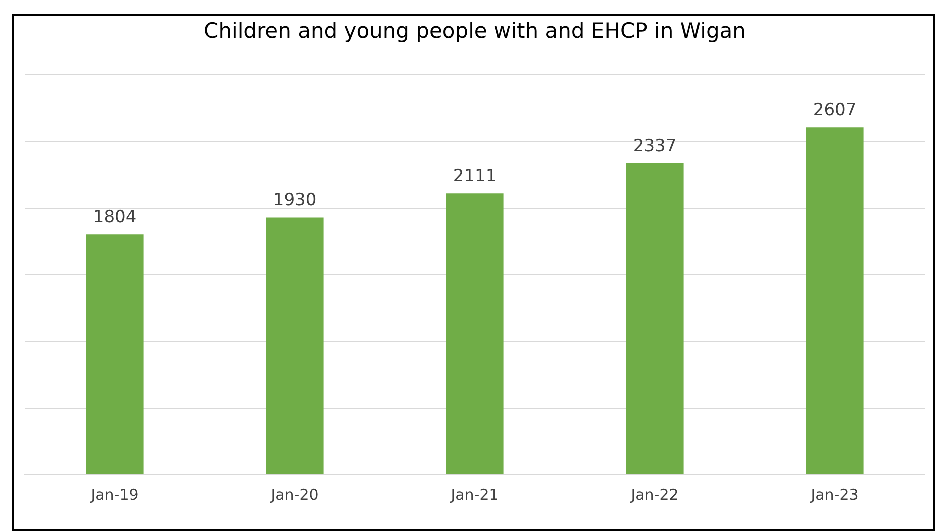 The image size is (937, 531). Describe the element at coordinates (474, 495) in the screenshot. I see `x-tick-label: Jan-21` at that location.